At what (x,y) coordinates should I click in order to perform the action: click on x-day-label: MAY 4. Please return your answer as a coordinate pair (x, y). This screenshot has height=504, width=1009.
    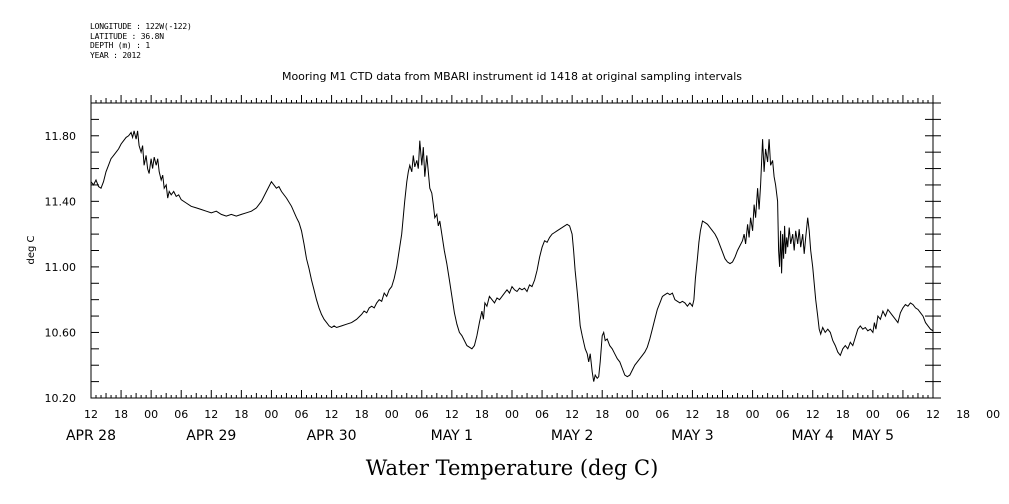
    Looking at the image, I should click on (812, 436).